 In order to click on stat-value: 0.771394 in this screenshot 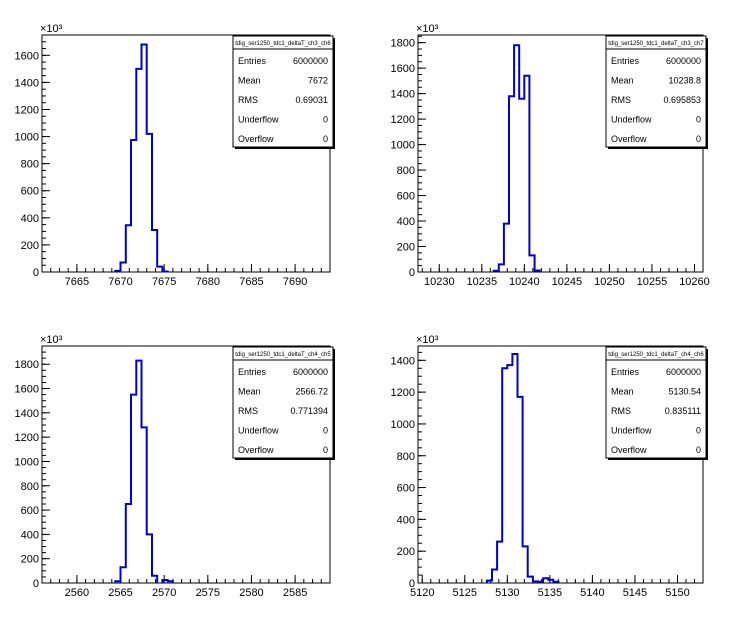, I will do `click(309, 411)`.